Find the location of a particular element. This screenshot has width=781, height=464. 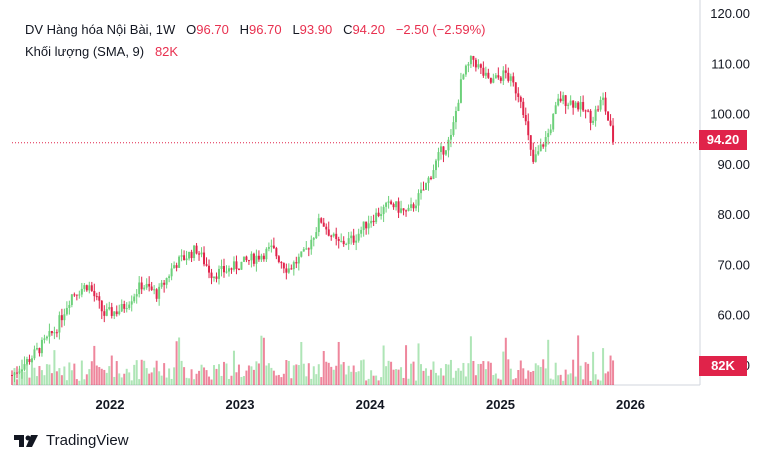

y-tick-label: 70.00 is located at coordinates (733, 264).